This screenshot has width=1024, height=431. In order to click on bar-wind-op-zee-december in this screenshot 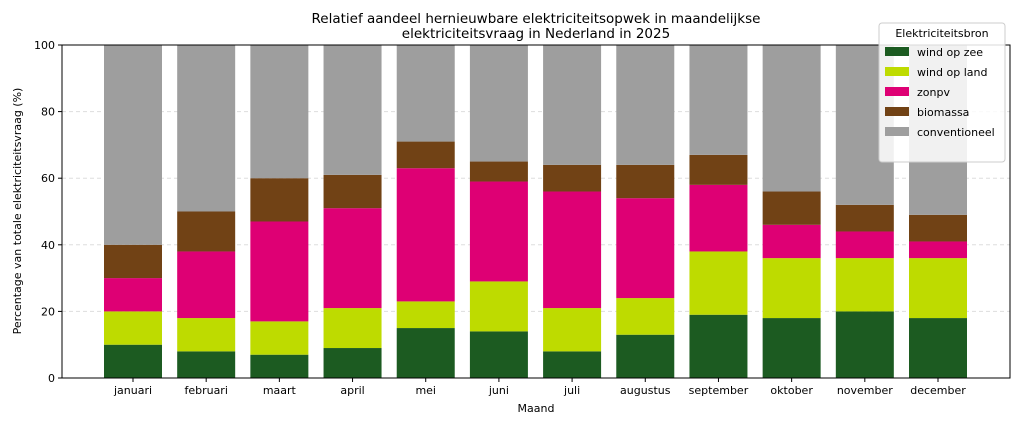, I will do `click(938, 348)`.